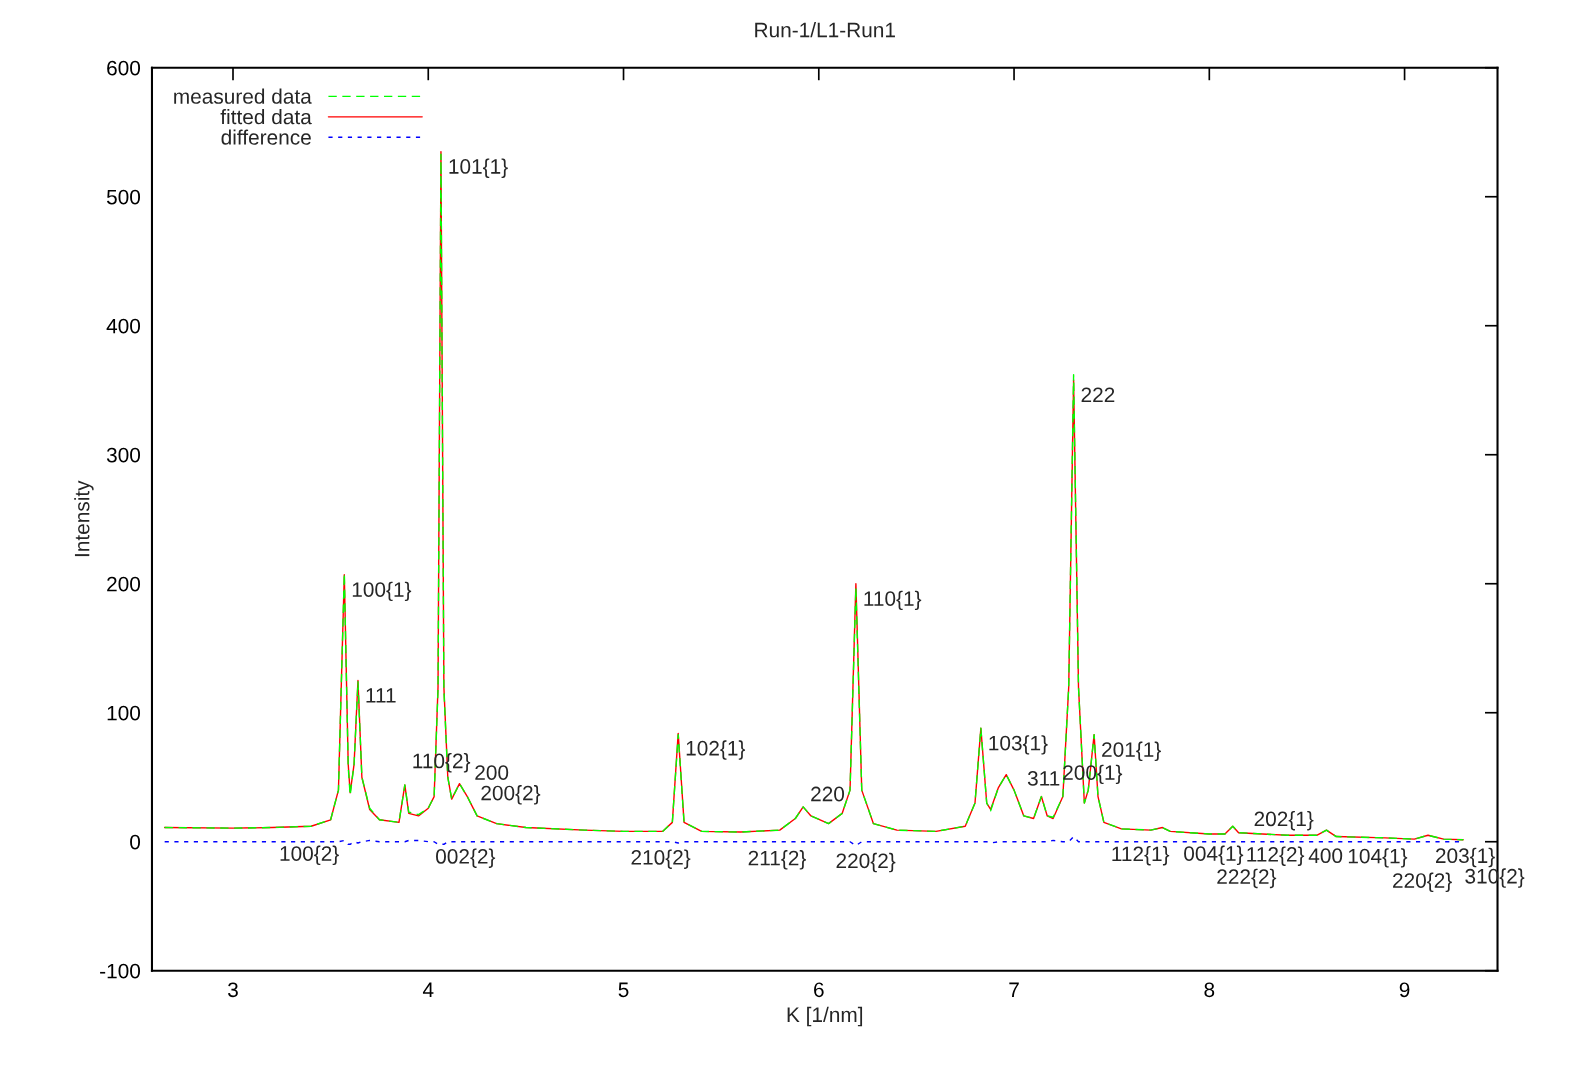 This screenshot has height=1075, width=1583. What do you see at coordinates (777, 860) in the screenshot?
I see `annotation: 211{2}` at bounding box center [777, 860].